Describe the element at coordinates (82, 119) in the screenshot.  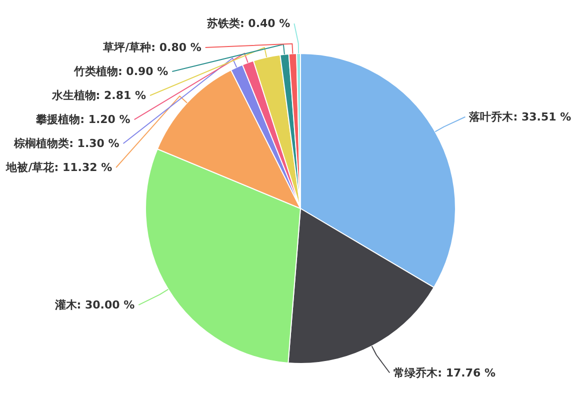
I see `slice-label: 攀援植物: 1.20 %` at that location.